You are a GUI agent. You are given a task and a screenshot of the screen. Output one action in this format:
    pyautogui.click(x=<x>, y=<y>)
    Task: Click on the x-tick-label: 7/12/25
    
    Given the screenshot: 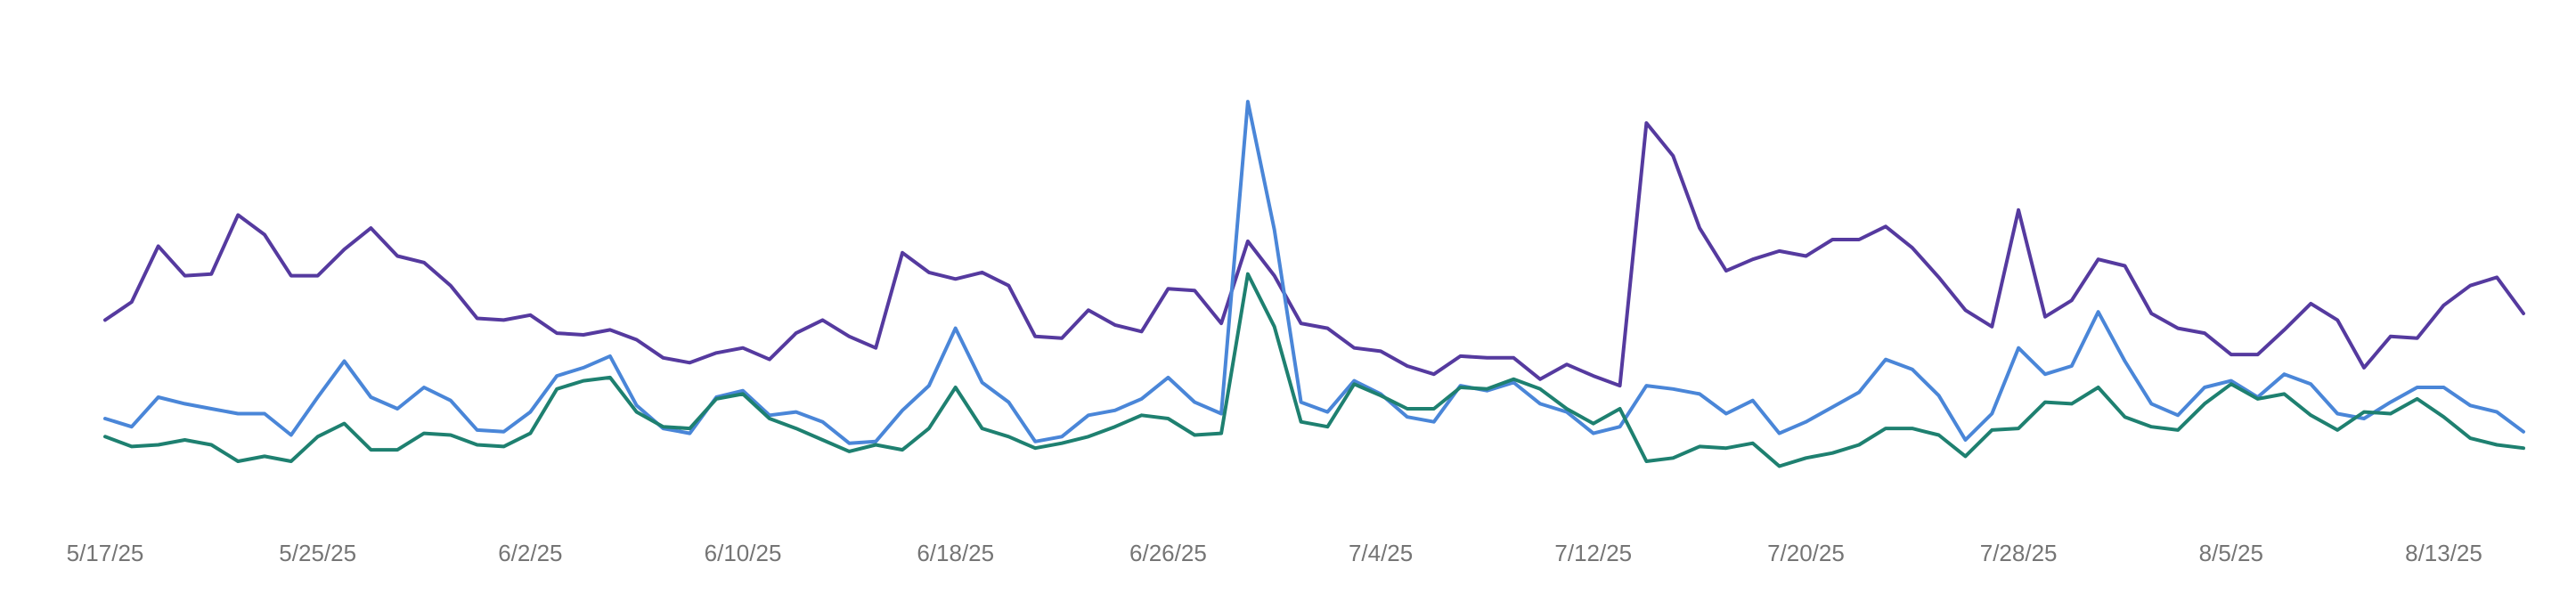 What is the action you would take?
    pyautogui.click(x=1593, y=553)
    